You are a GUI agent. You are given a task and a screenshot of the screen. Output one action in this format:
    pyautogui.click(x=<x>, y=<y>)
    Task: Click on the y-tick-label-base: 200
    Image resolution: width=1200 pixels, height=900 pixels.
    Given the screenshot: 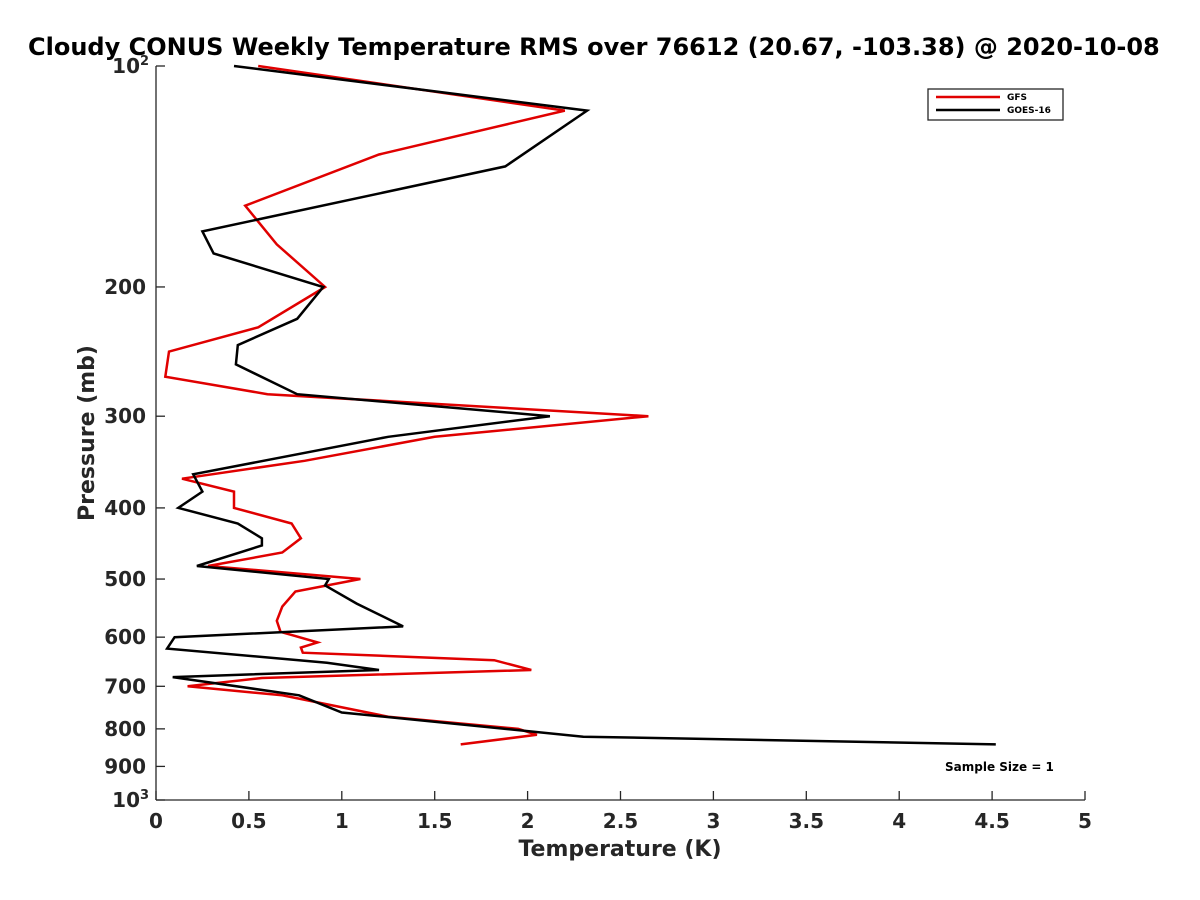 What is the action you would take?
    pyautogui.click(x=125, y=287)
    